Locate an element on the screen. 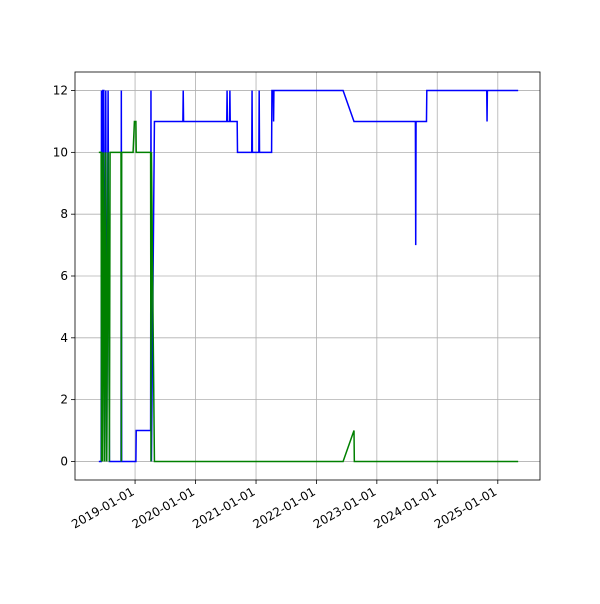 This screenshot has width=600, height=604. y-tick-label: 4 is located at coordinates (64, 338).